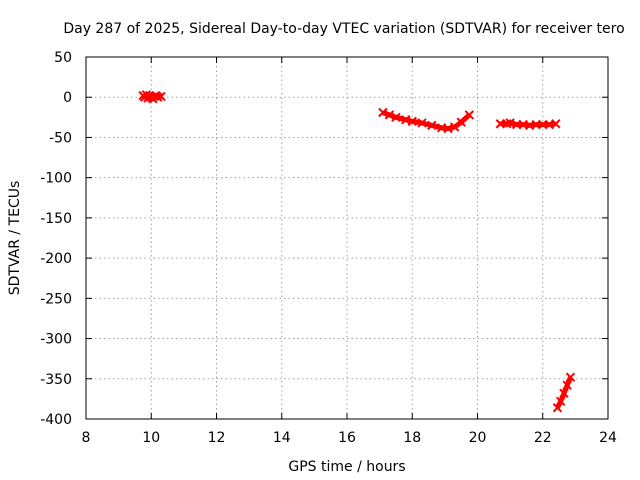 This screenshot has width=640, height=480. Describe the element at coordinates (60, 138) in the screenshot. I see `y-tick-label: -50` at that location.